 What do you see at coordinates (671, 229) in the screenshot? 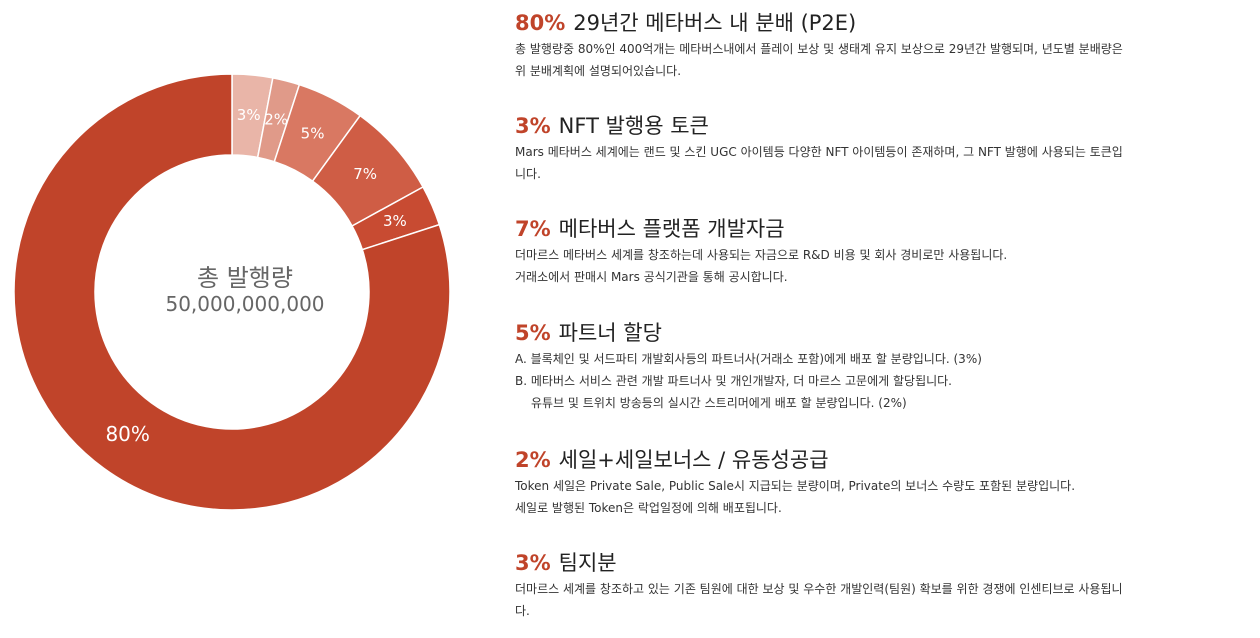
I see `allocation-title: 메타버스 플랫폼 개발자금` at bounding box center [671, 229].